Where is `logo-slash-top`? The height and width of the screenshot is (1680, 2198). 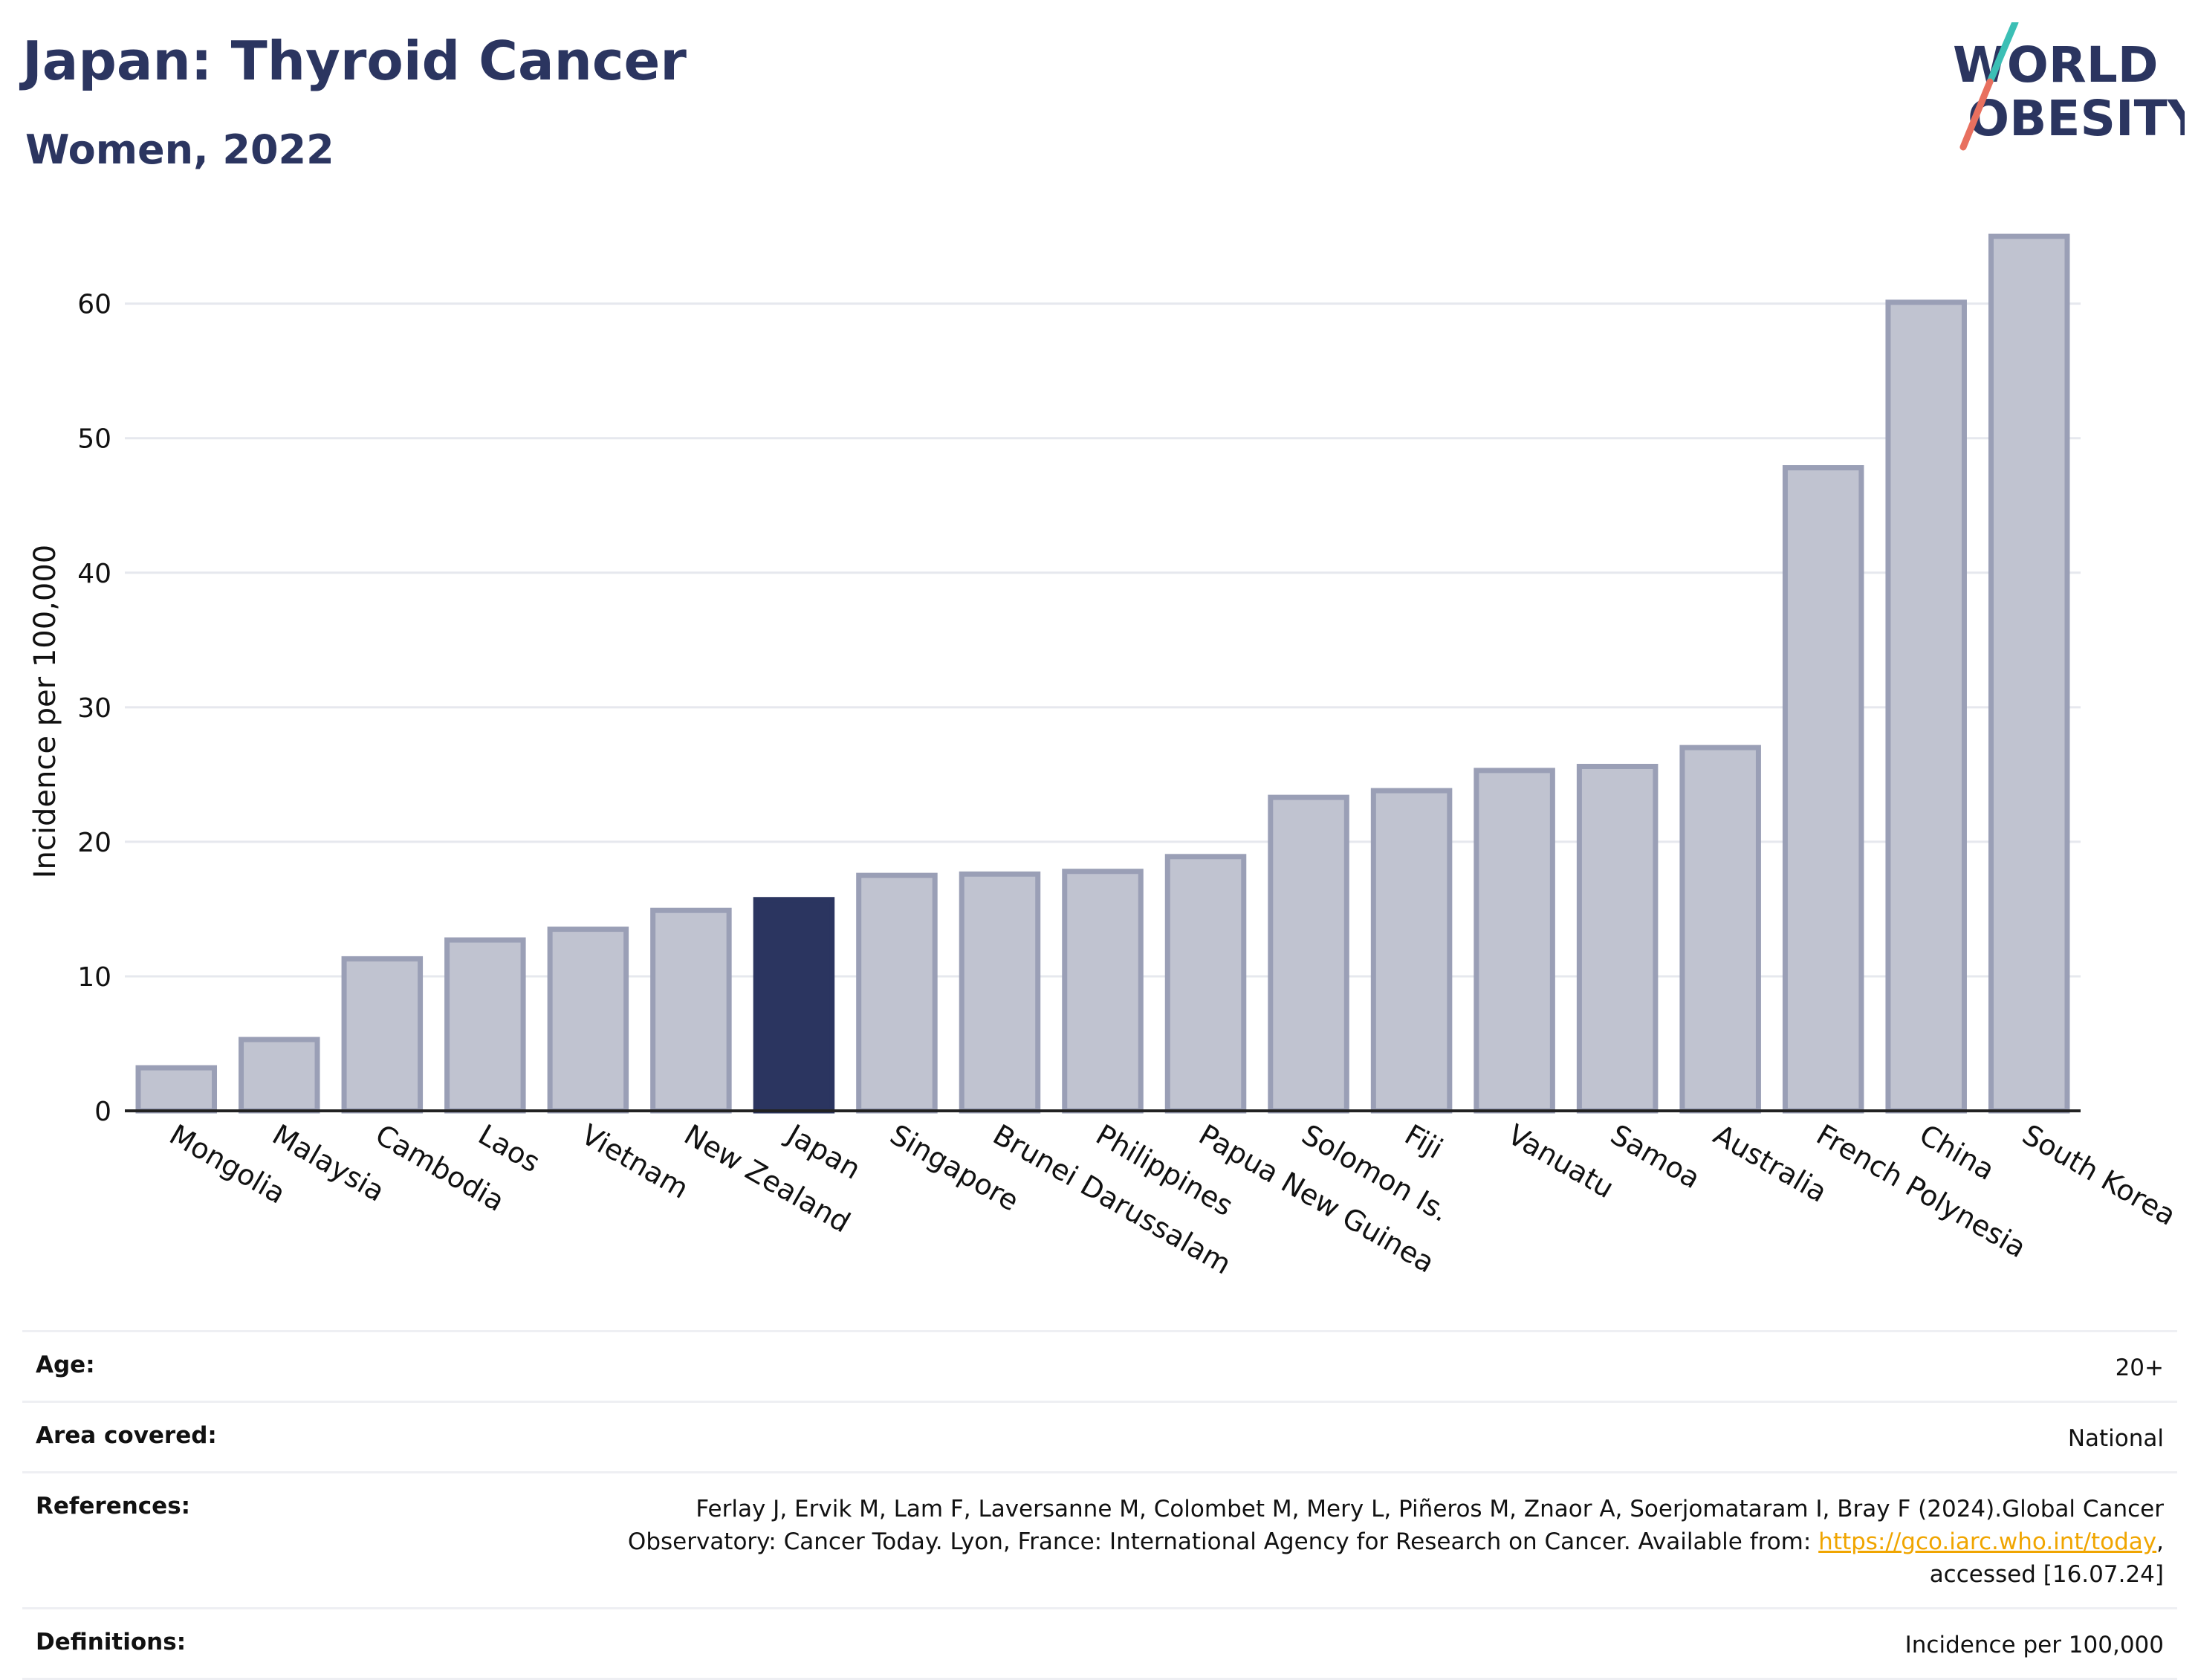 logo-slash-top is located at coordinates (2002, 54).